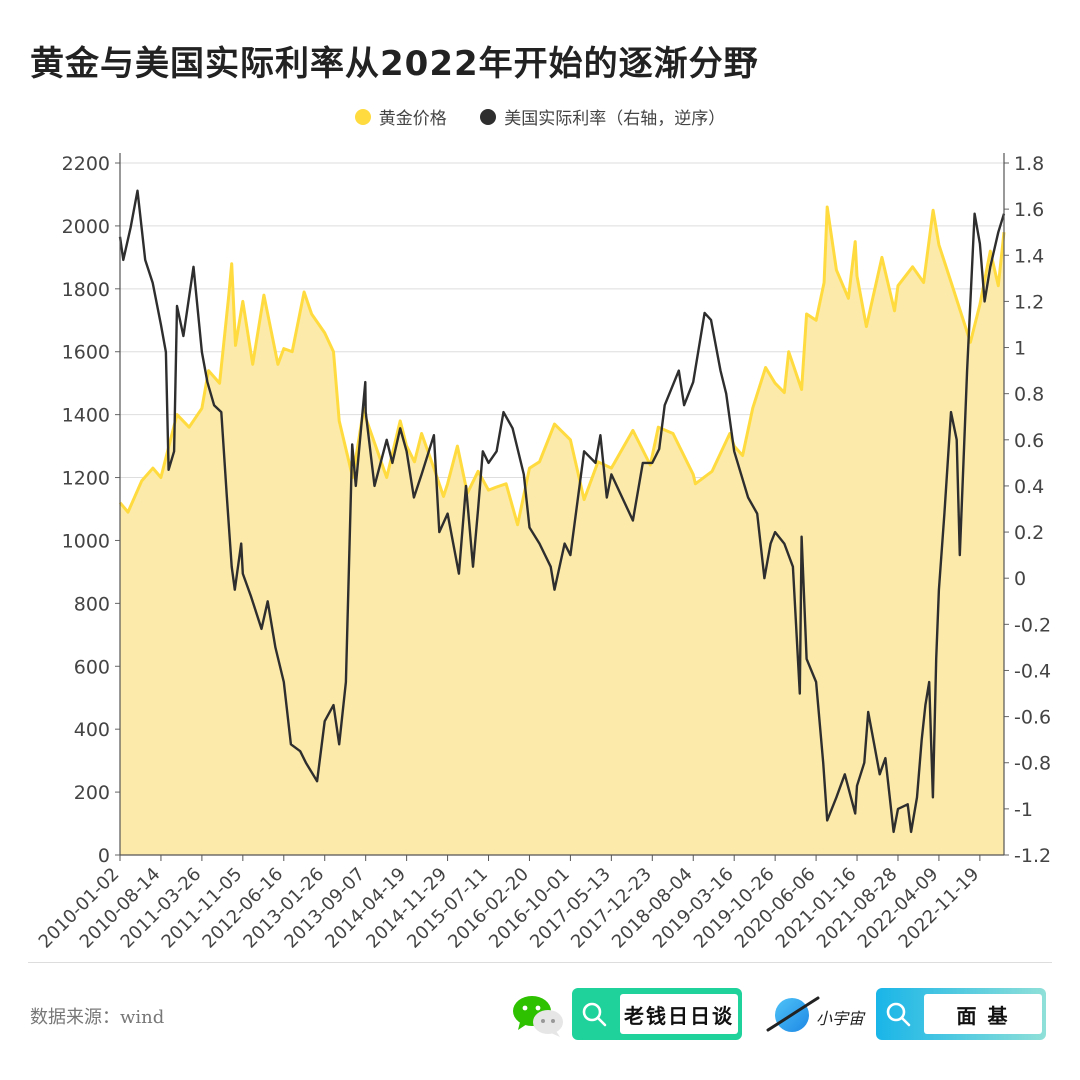 This screenshot has width=1080, height=1080. I want to click on y-right-tick-label: 1, so click(1020, 349).